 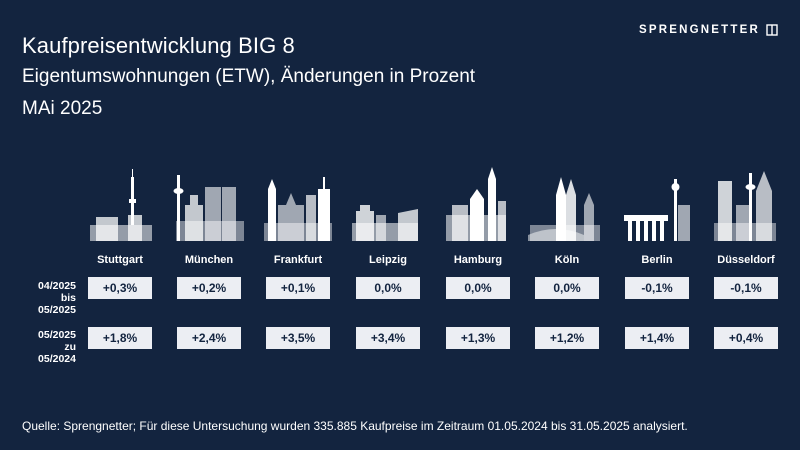 I want to click on row-label-line: 05/2025, so click(x=57, y=335).